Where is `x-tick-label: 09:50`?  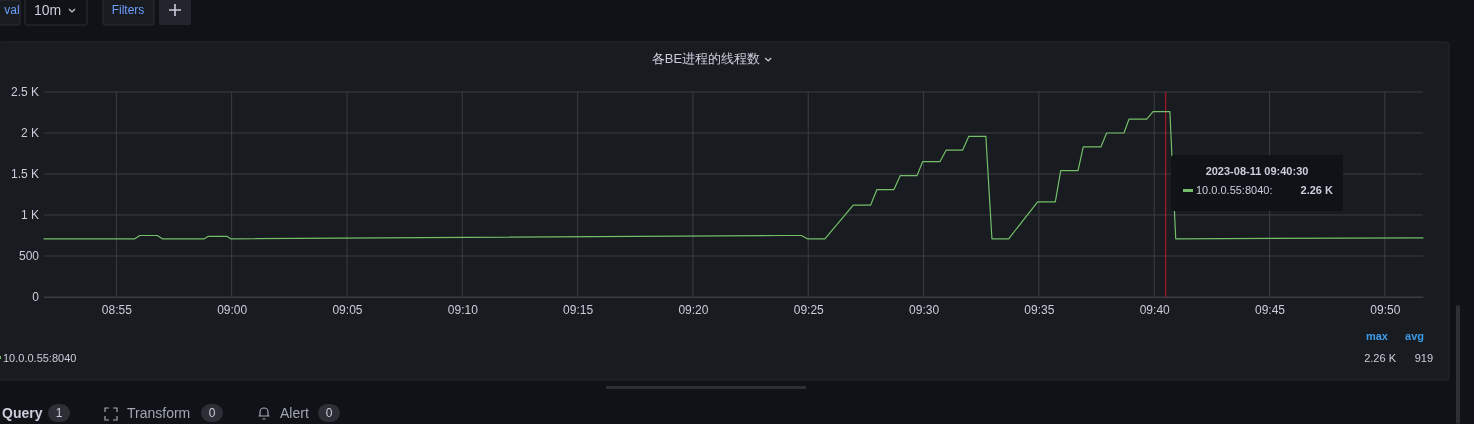
x-tick-label: 09:50 is located at coordinates (1385, 309).